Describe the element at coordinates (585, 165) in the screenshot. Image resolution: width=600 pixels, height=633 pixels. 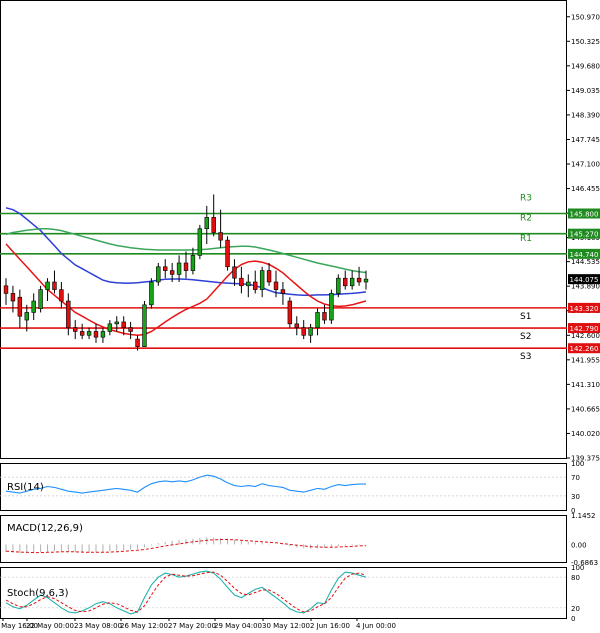
I see `price-tick-label: 147.100` at that location.